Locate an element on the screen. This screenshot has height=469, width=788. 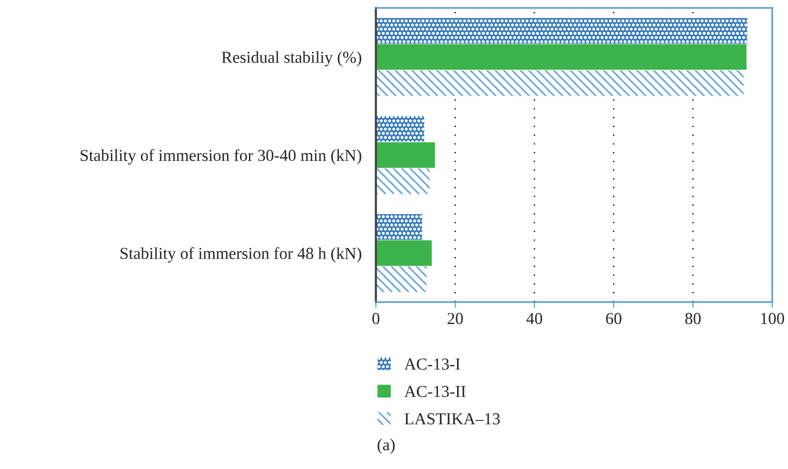
legend-label: AC-13-II is located at coordinates (435, 392).